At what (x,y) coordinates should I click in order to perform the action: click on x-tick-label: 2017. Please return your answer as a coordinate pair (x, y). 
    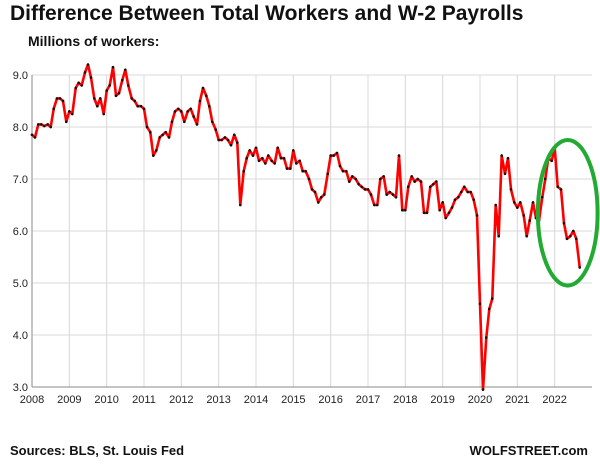
    Looking at the image, I should click on (368, 400).